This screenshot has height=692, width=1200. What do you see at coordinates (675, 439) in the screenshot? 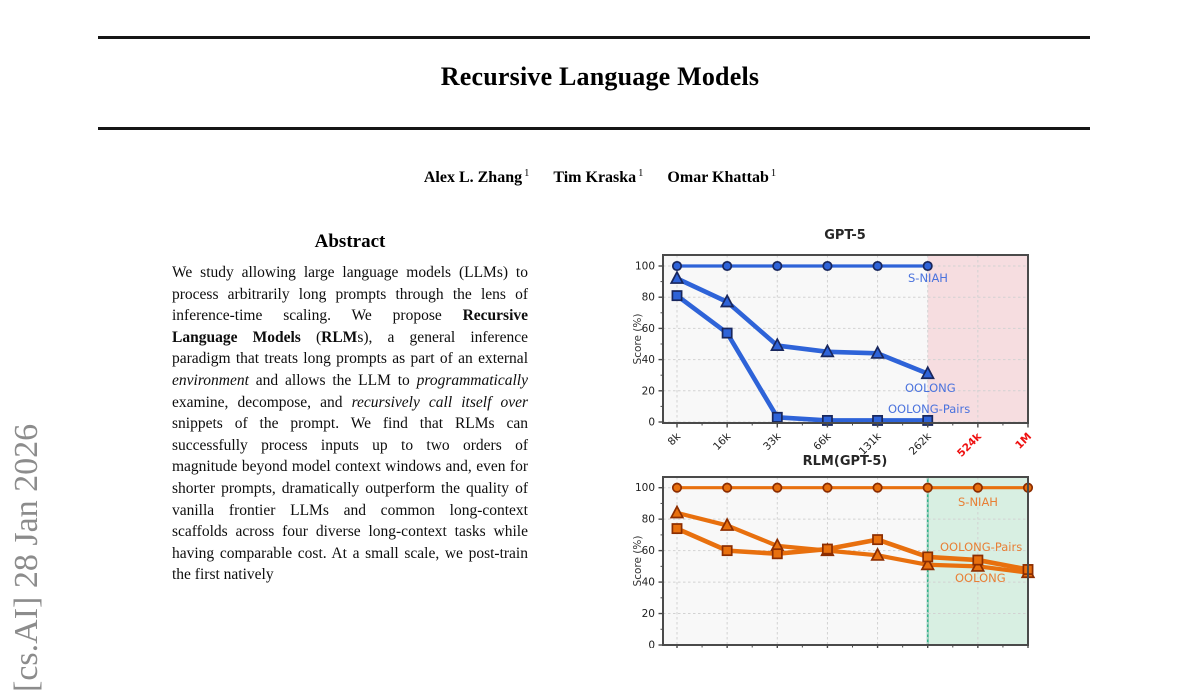
I see `x-tick-label: 8k` at bounding box center [675, 439].